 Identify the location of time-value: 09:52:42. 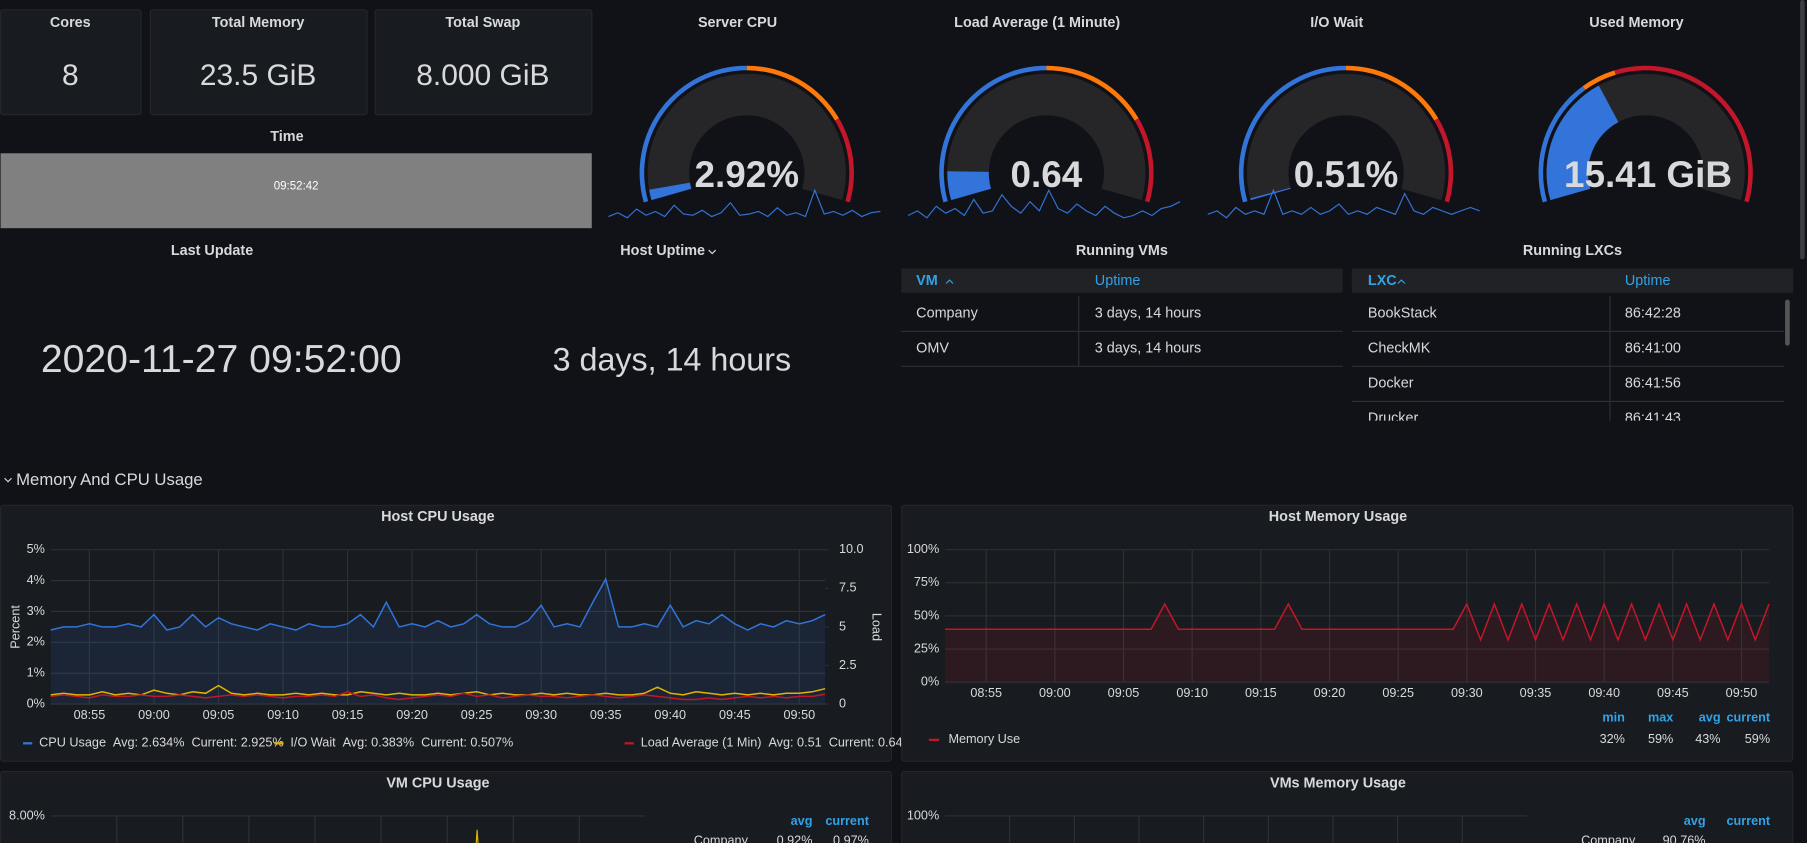
(296, 187).